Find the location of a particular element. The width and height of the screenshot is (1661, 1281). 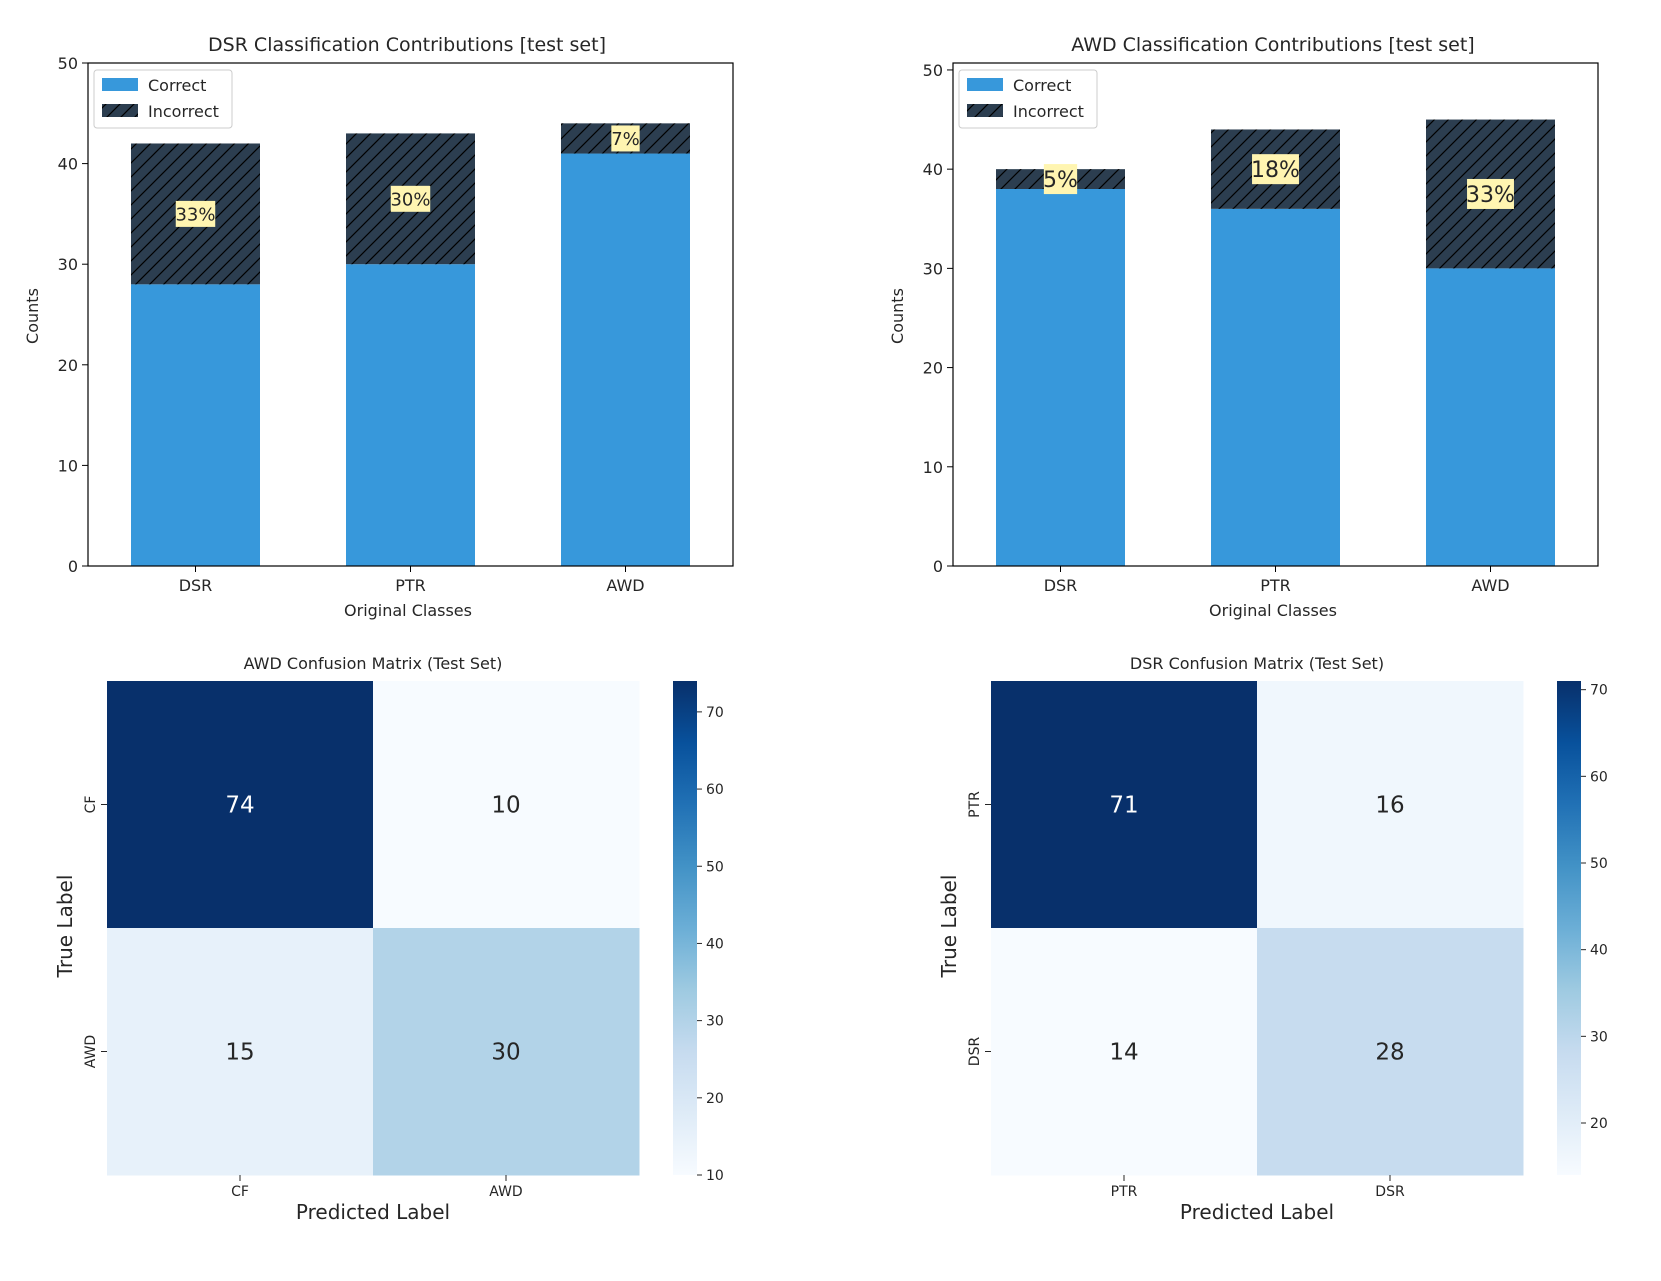

cell-value: 16 is located at coordinates (1389, 806).